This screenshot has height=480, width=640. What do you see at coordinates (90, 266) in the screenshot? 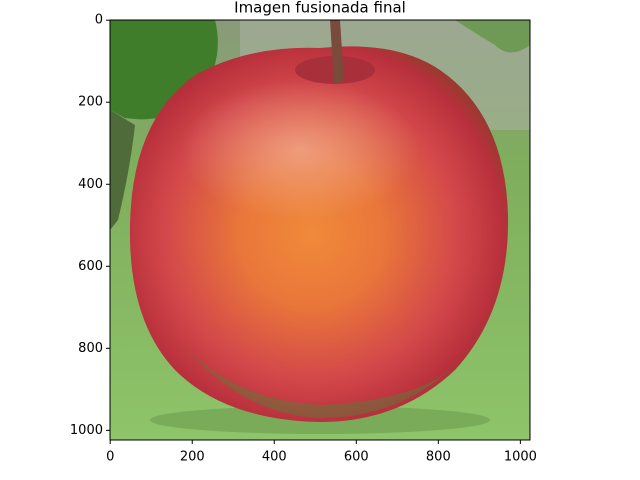
I see `y-tick-label: 600` at bounding box center [90, 266].